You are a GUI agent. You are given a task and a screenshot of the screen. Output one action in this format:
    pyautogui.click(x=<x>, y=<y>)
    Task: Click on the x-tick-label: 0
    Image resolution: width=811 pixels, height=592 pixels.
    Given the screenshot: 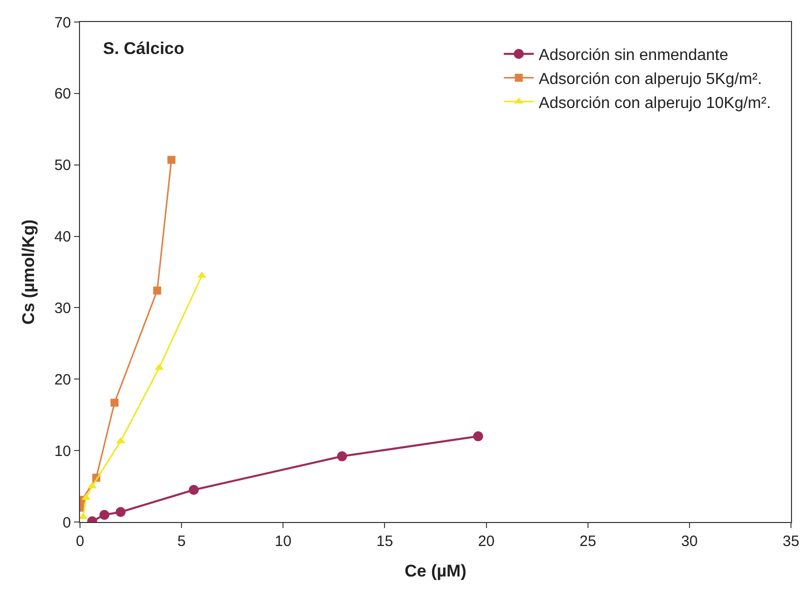 What is the action you would take?
    pyautogui.click(x=80, y=541)
    